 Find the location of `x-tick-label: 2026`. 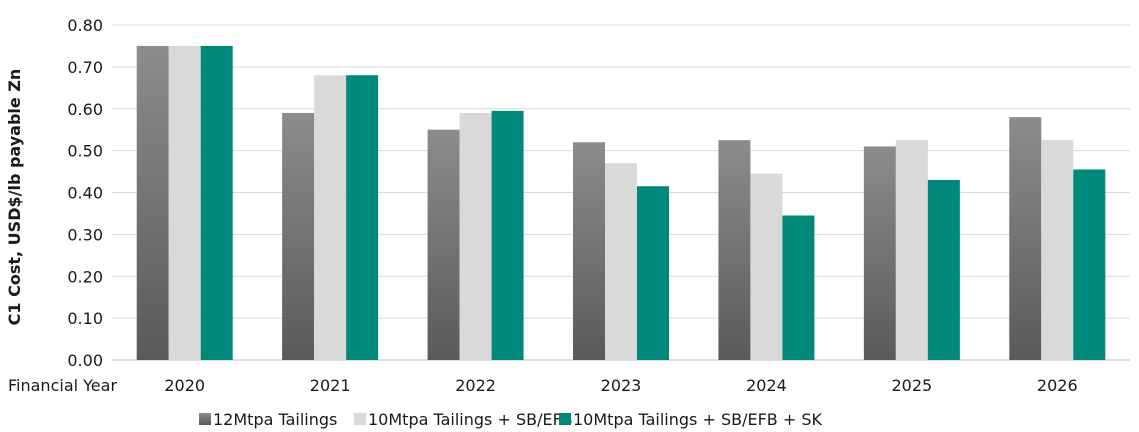

x-tick-label: 2026 is located at coordinates (1057, 385).